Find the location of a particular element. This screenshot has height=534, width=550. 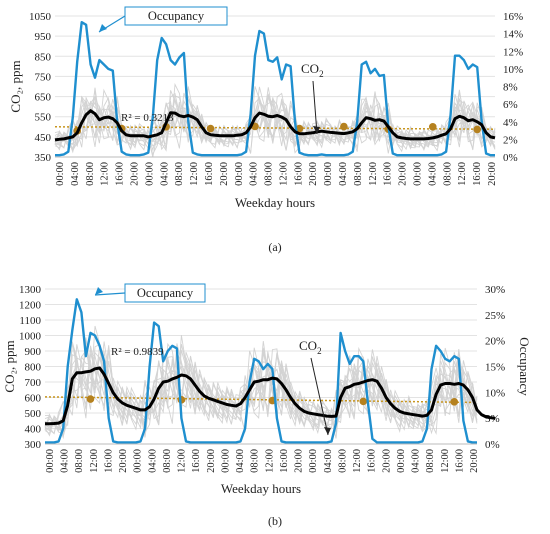

y-tick-label-left: 450 is located at coordinates (43, 138).